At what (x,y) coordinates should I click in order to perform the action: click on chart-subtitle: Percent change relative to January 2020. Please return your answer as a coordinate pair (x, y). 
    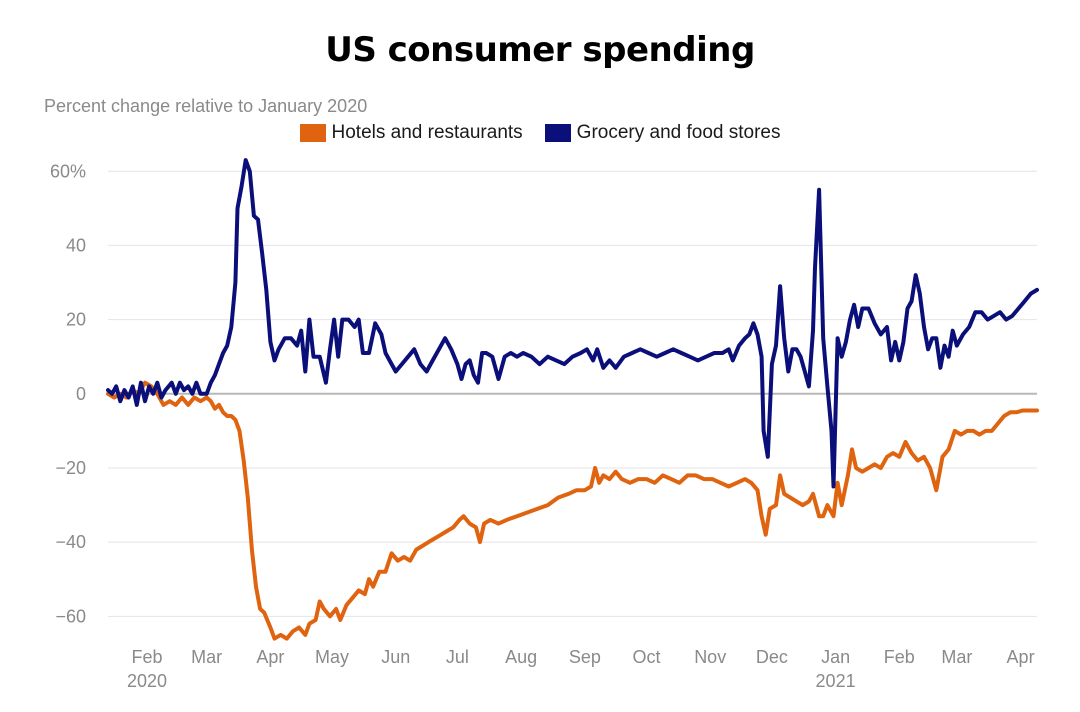
    Looking at the image, I should click on (206, 106).